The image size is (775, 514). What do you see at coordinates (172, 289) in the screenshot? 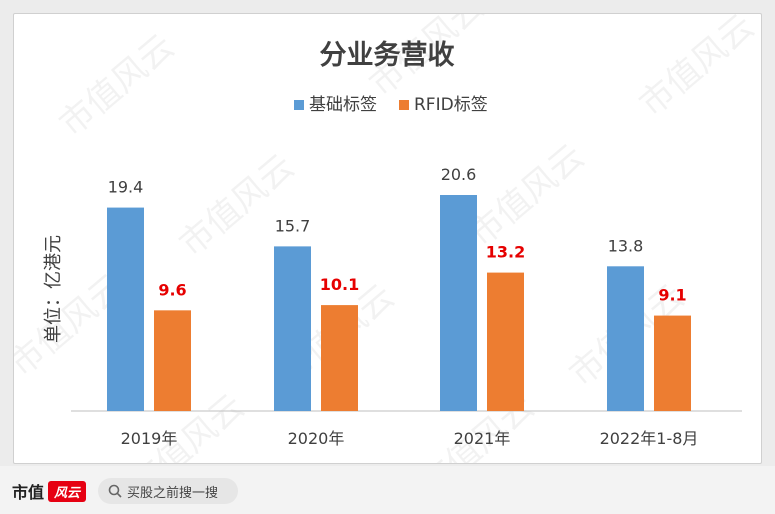
I see `data-label-rfid-0: 9.6` at bounding box center [172, 289].